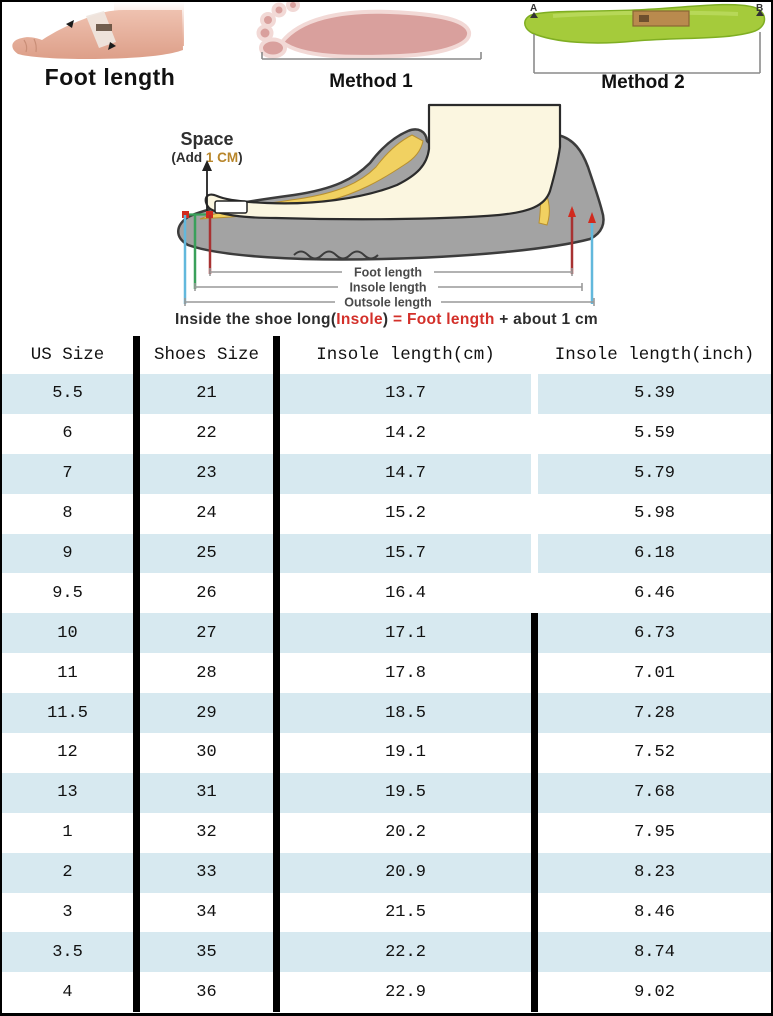  I want to click on shoes-size-cell: 25, so click(206, 553).